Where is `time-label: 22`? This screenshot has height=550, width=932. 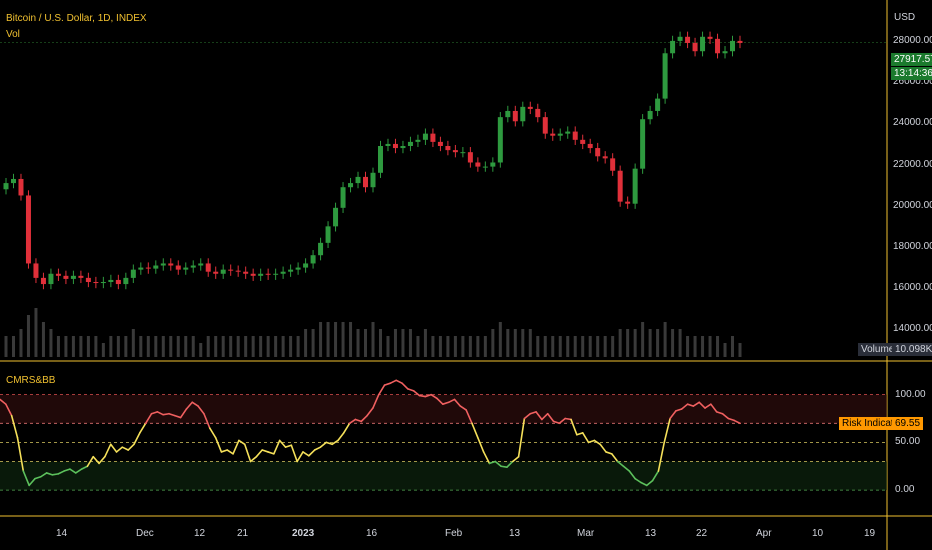 time-label: 22 is located at coordinates (702, 533).